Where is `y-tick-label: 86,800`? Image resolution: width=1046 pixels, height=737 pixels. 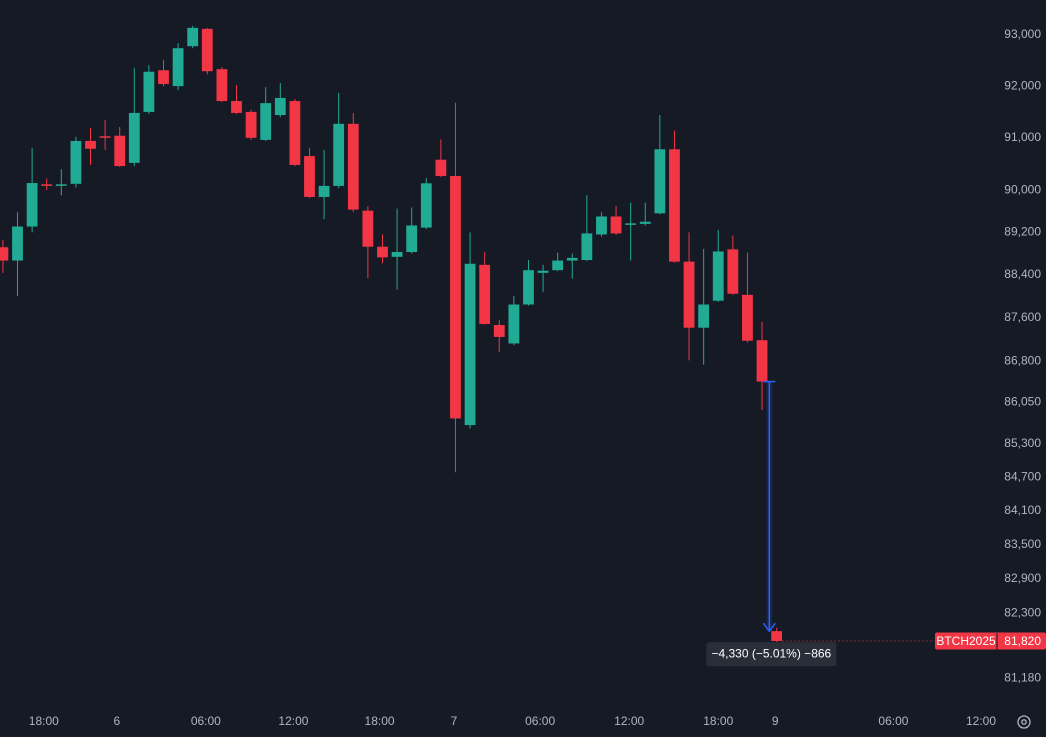 y-tick-label: 86,800 is located at coordinates (1022, 361).